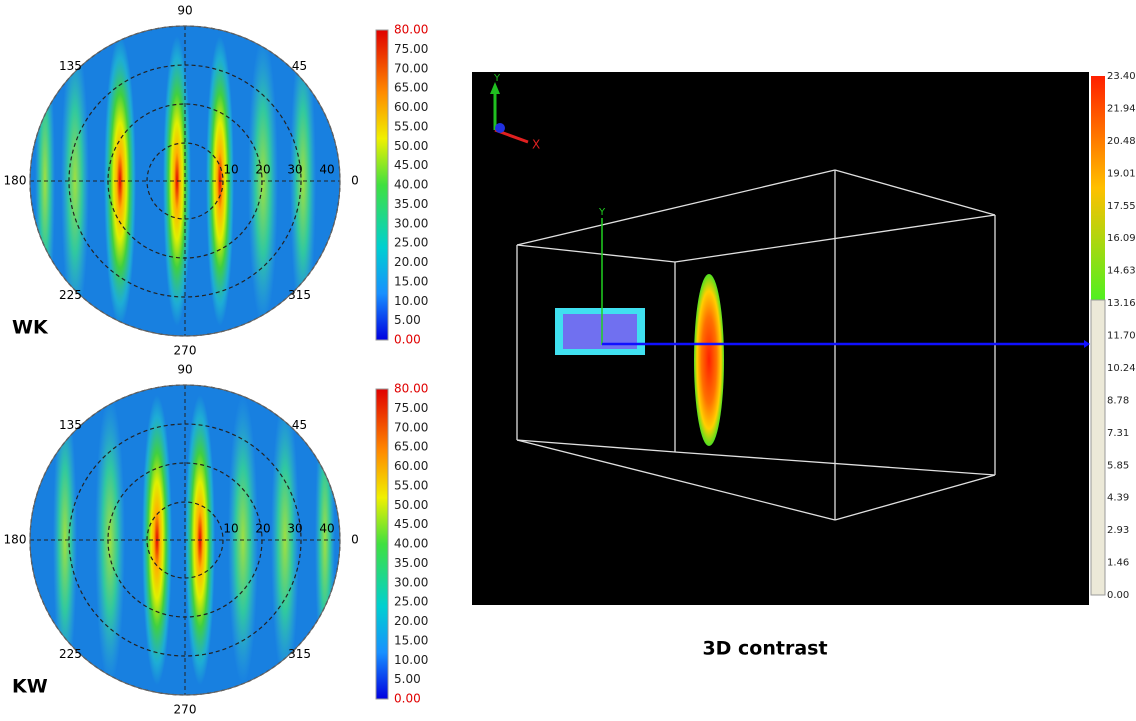  What do you see at coordinates (497, 78) in the screenshot?
I see `triad-label-y: Y` at bounding box center [497, 78].